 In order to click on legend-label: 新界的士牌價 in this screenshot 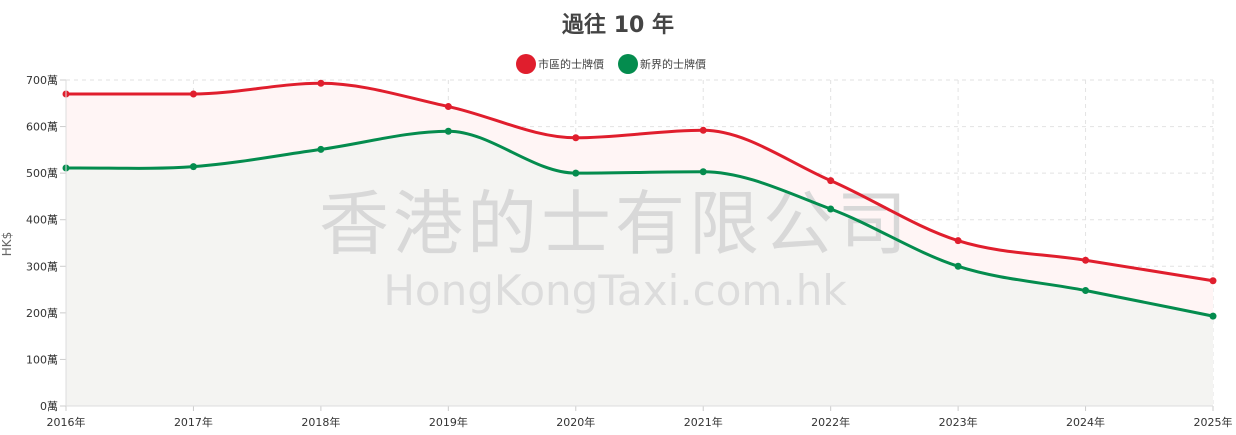, I will do `click(673, 64)`.